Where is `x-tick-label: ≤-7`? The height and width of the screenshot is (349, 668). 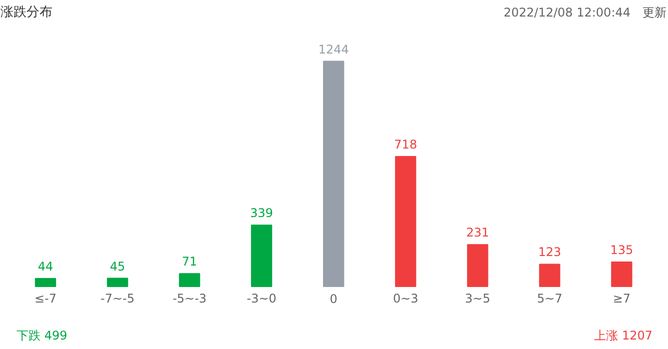 x-tick-label: ≤-7 is located at coordinates (45, 299).